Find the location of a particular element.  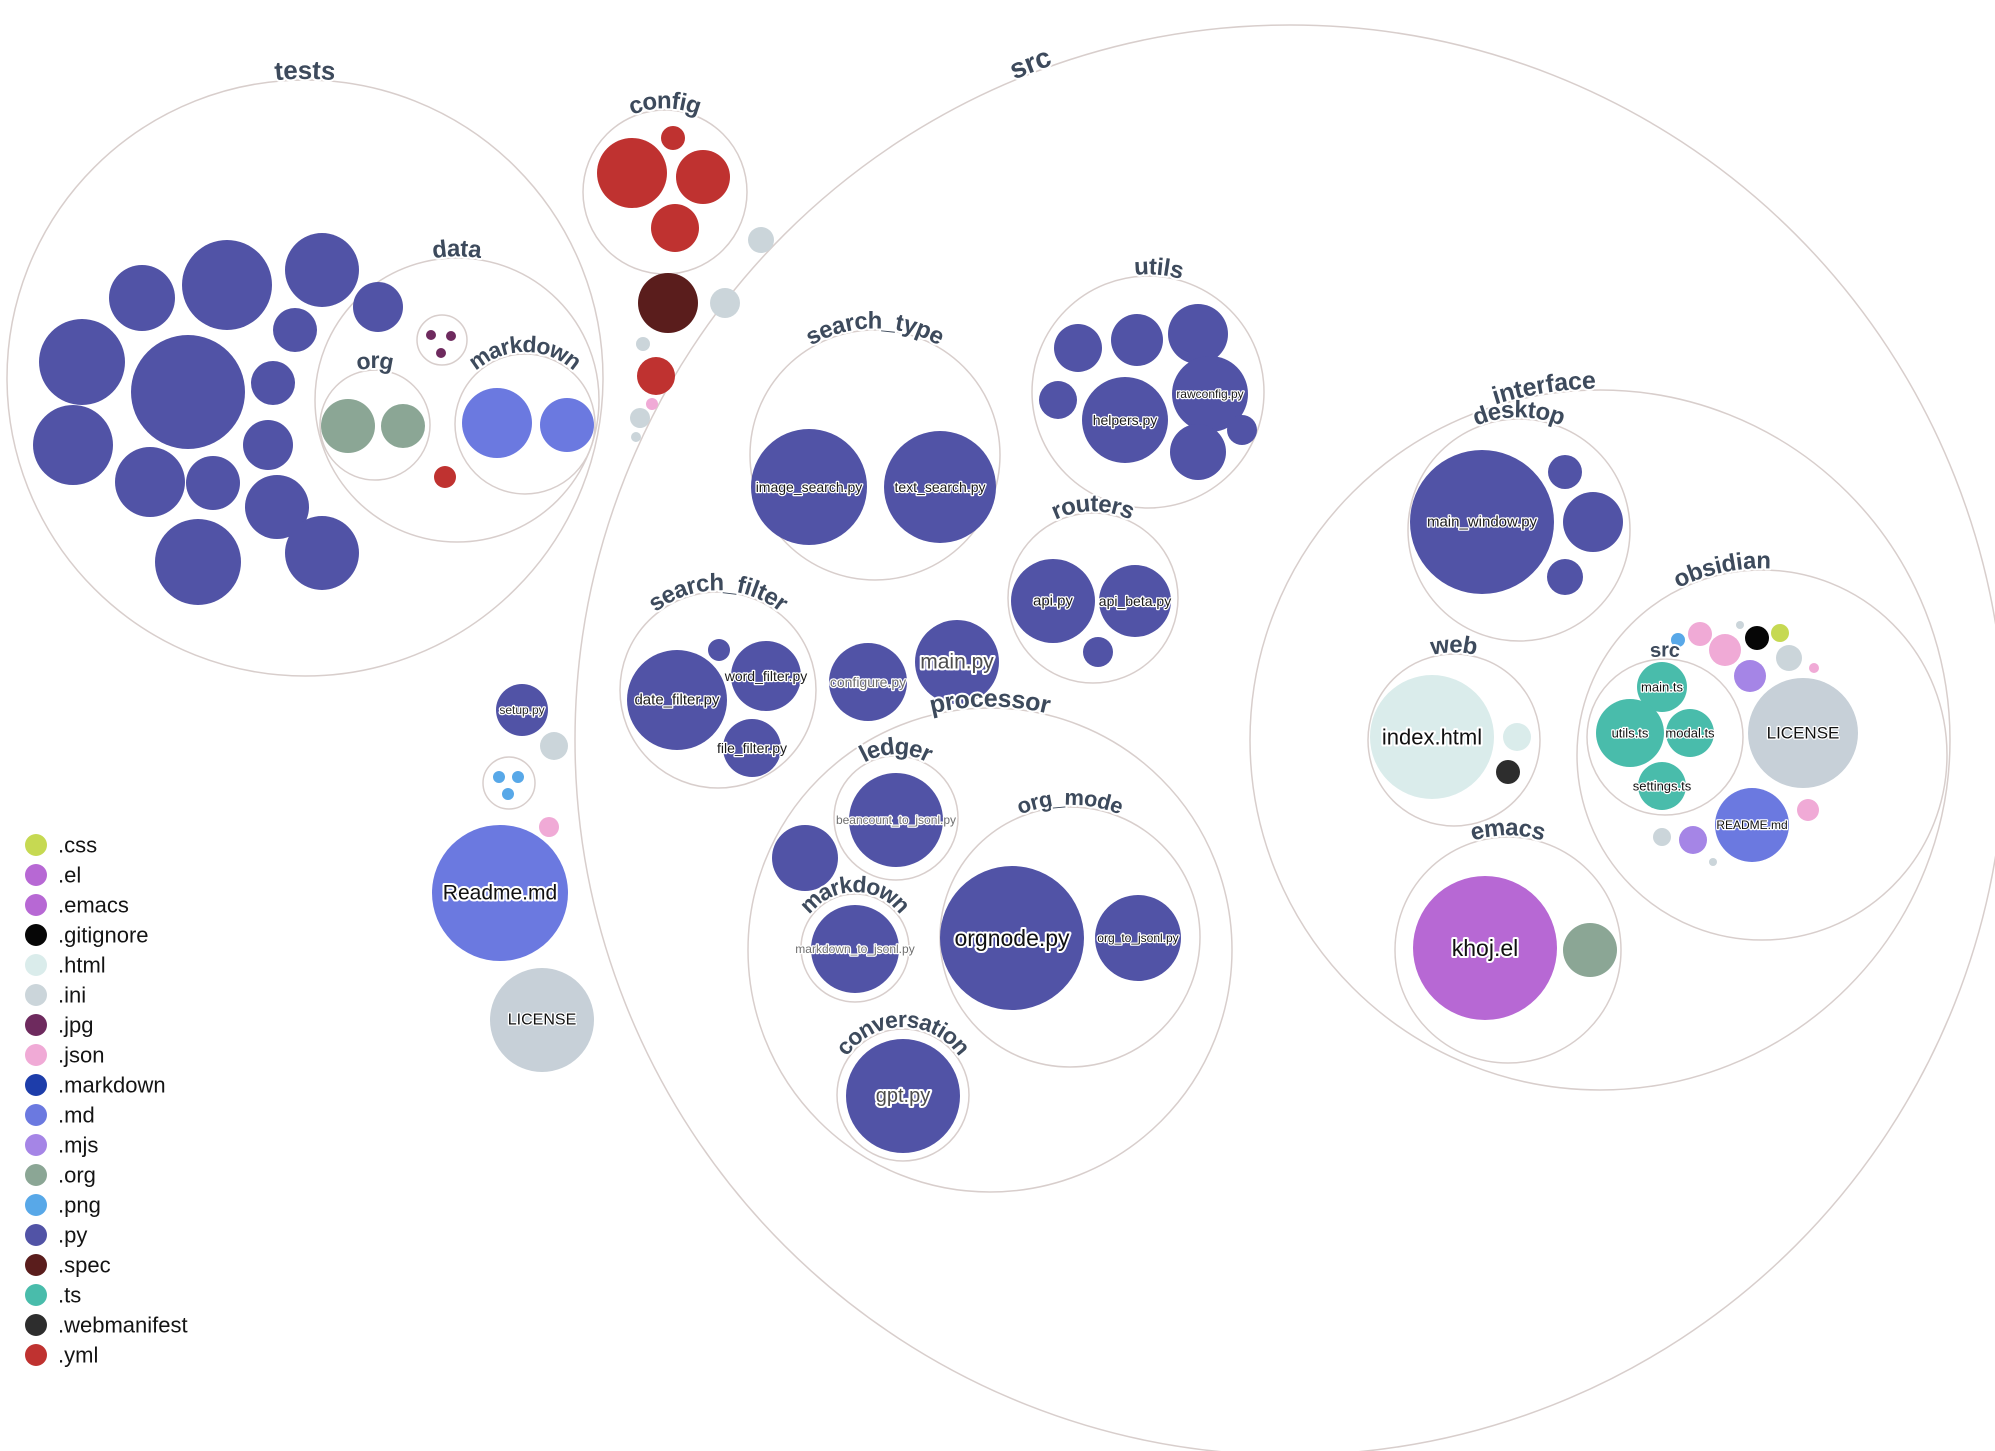

file-label-image_search.py: image_search.py is located at coordinates (809, 487).